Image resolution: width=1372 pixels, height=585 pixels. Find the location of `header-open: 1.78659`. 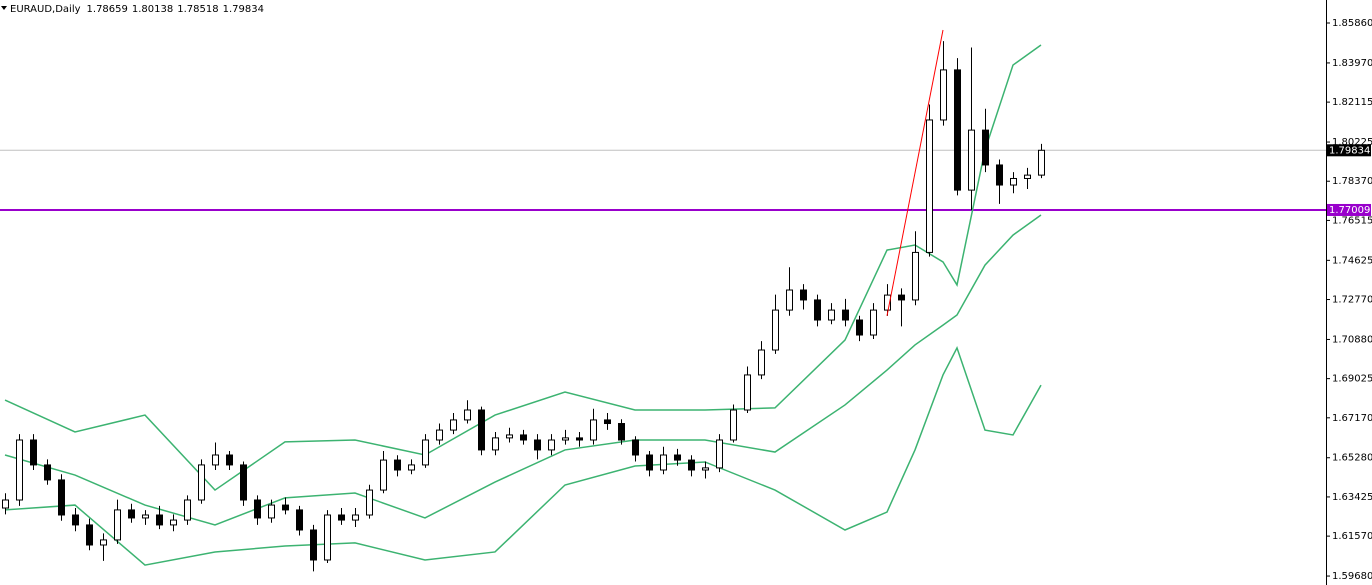

header-open: 1.78659 is located at coordinates (107, 9).